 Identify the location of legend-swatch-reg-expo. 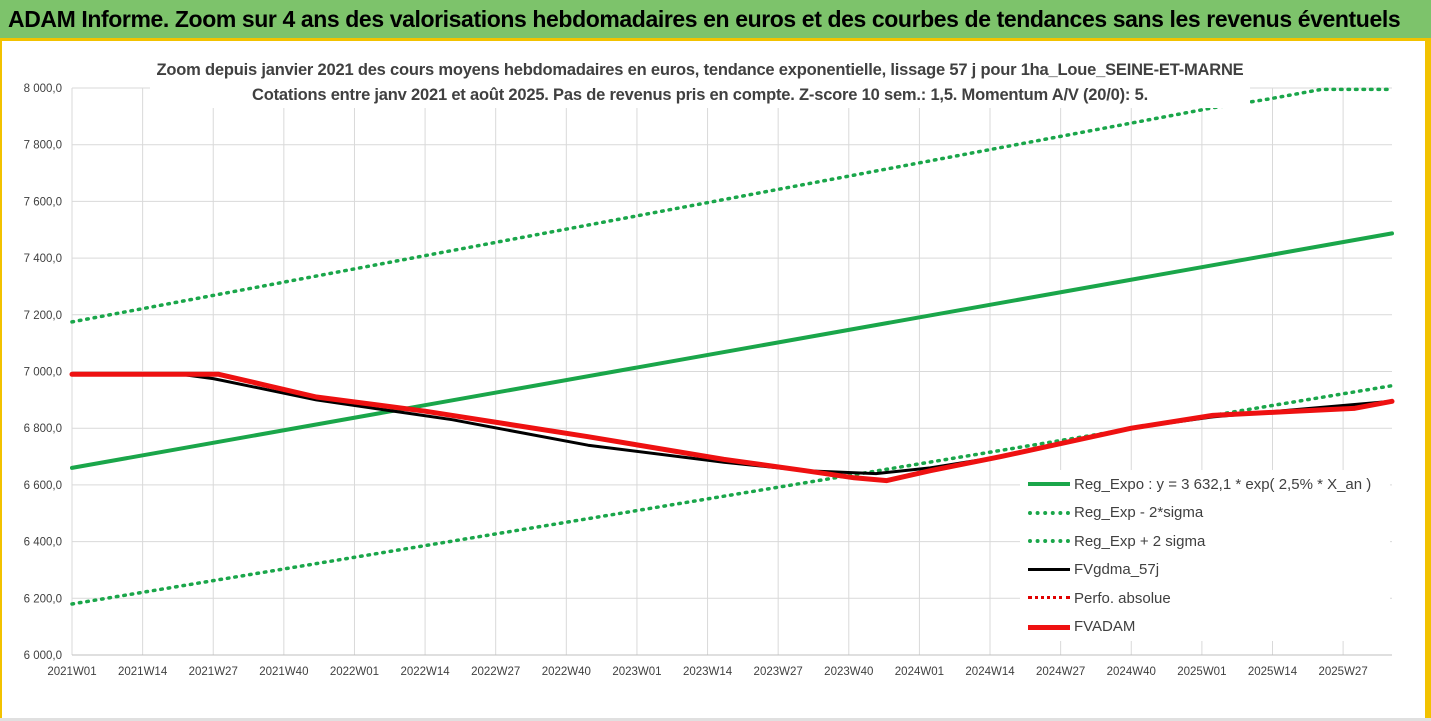
(1049, 484).